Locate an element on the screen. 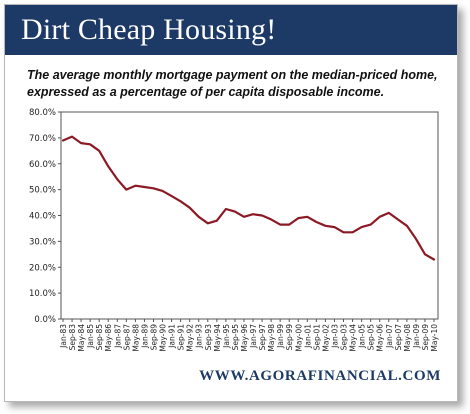 The height and width of the screenshot is (414, 470). x-tick-label: May-94 is located at coordinates (217, 338).